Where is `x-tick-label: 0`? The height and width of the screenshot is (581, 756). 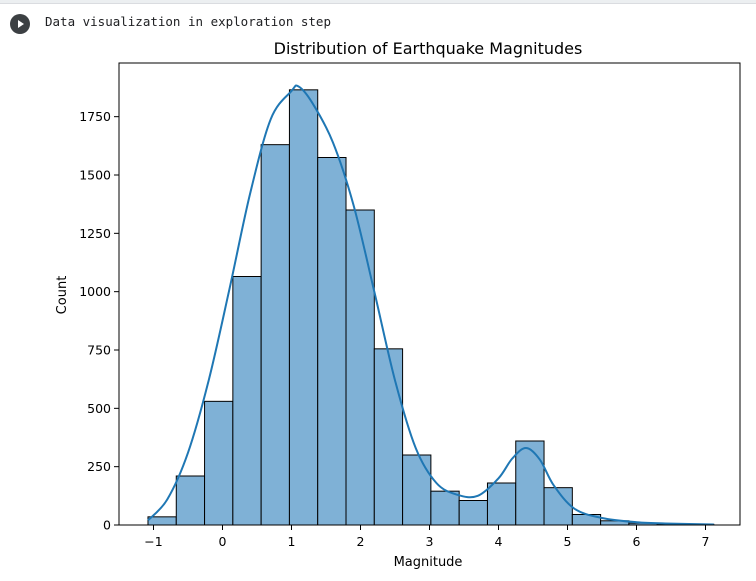
x-tick-label: 0 is located at coordinates (223, 541).